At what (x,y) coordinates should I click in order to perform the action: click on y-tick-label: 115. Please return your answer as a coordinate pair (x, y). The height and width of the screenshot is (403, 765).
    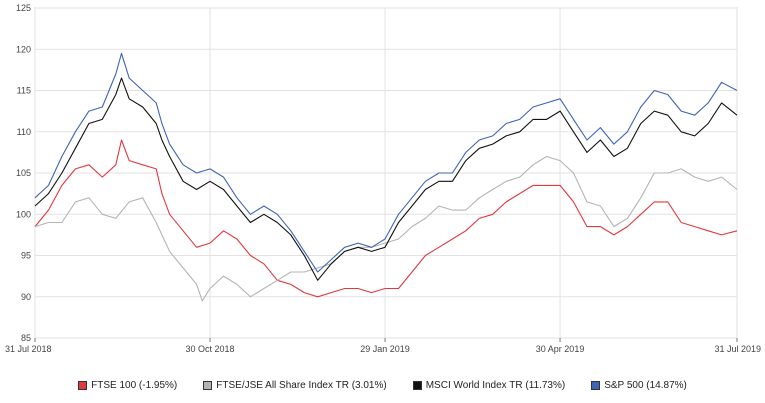
    Looking at the image, I should click on (24, 91).